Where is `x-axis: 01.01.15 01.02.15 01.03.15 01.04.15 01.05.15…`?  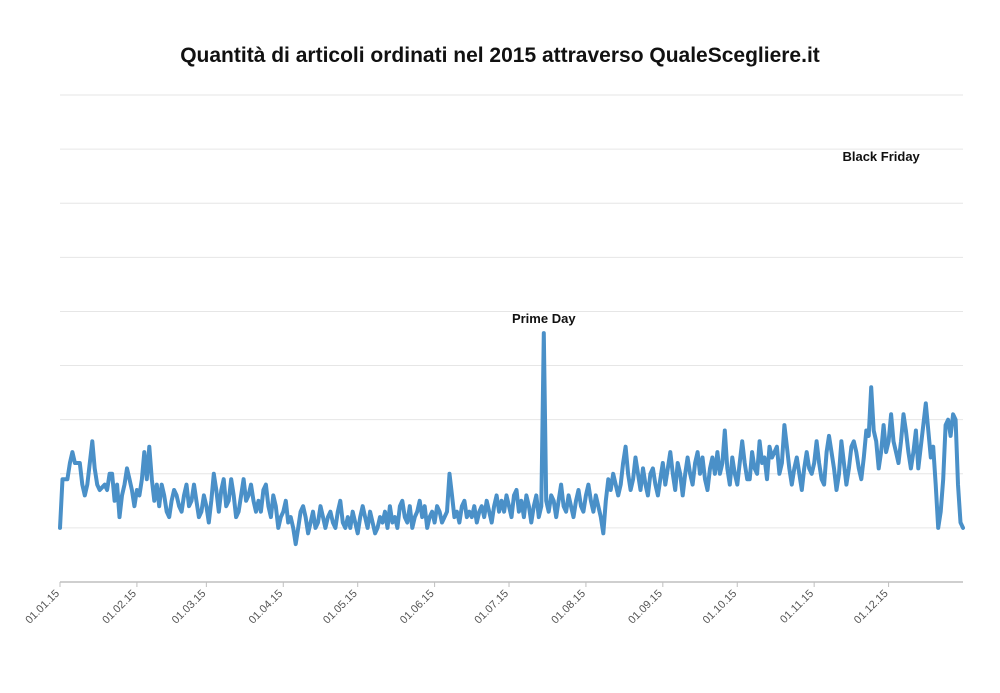
x-axis: 01.01.15 01.02.15 01.03.15 01.04.15 01.05.15… is located at coordinates (493, 604).